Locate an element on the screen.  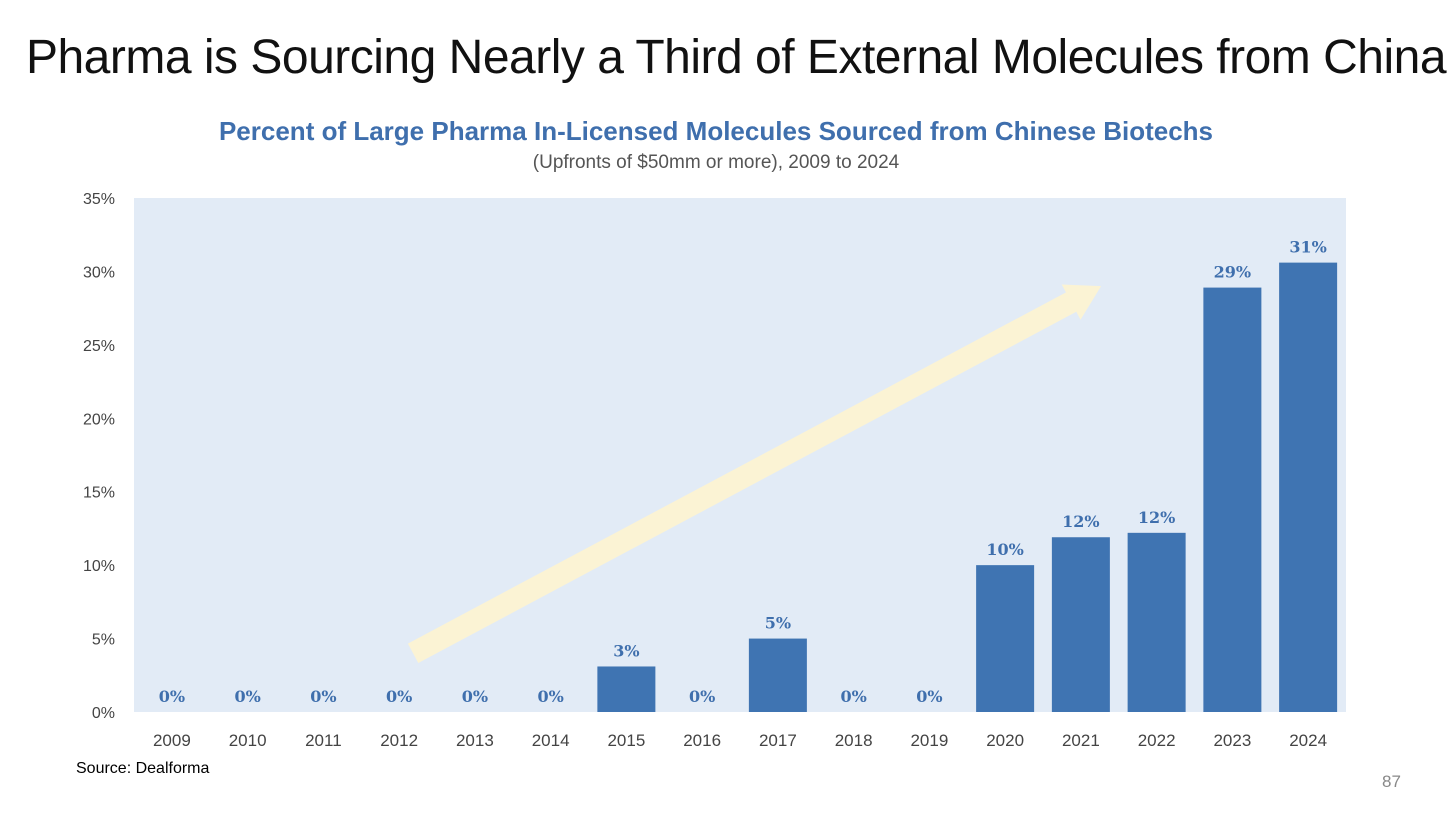
x-tick-label: 2013 is located at coordinates (475, 740).